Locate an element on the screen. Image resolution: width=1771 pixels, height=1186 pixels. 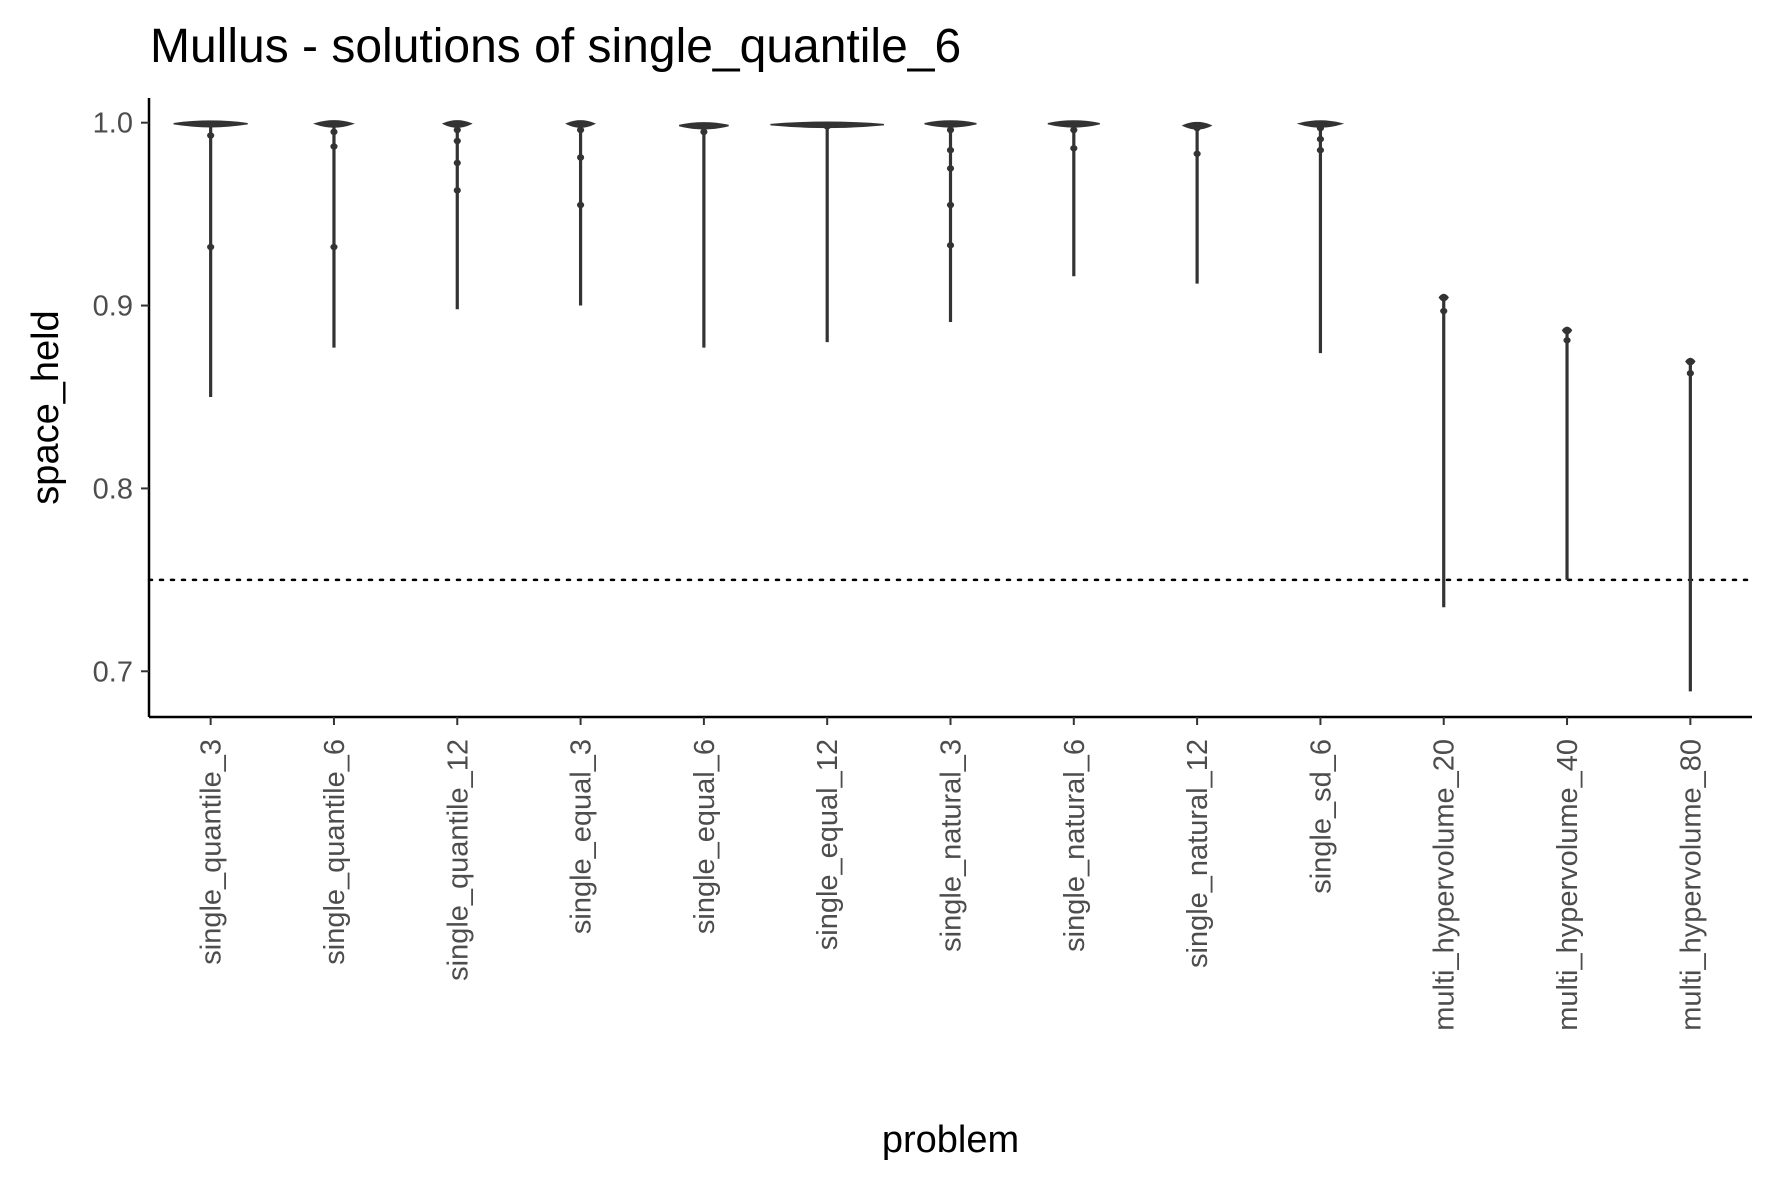
x-tick-label: single_quantile_6 is located at coordinates (335, 852).